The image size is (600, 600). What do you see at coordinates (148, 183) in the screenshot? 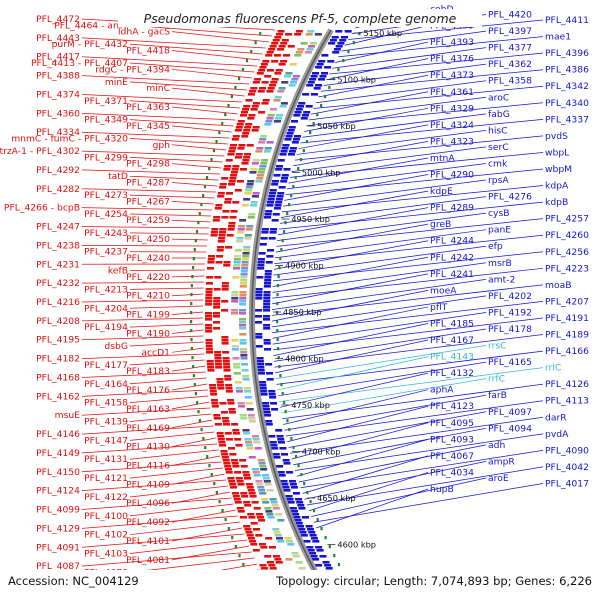
I see `left-gene-label: PFL_4287` at bounding box center [148, 183].